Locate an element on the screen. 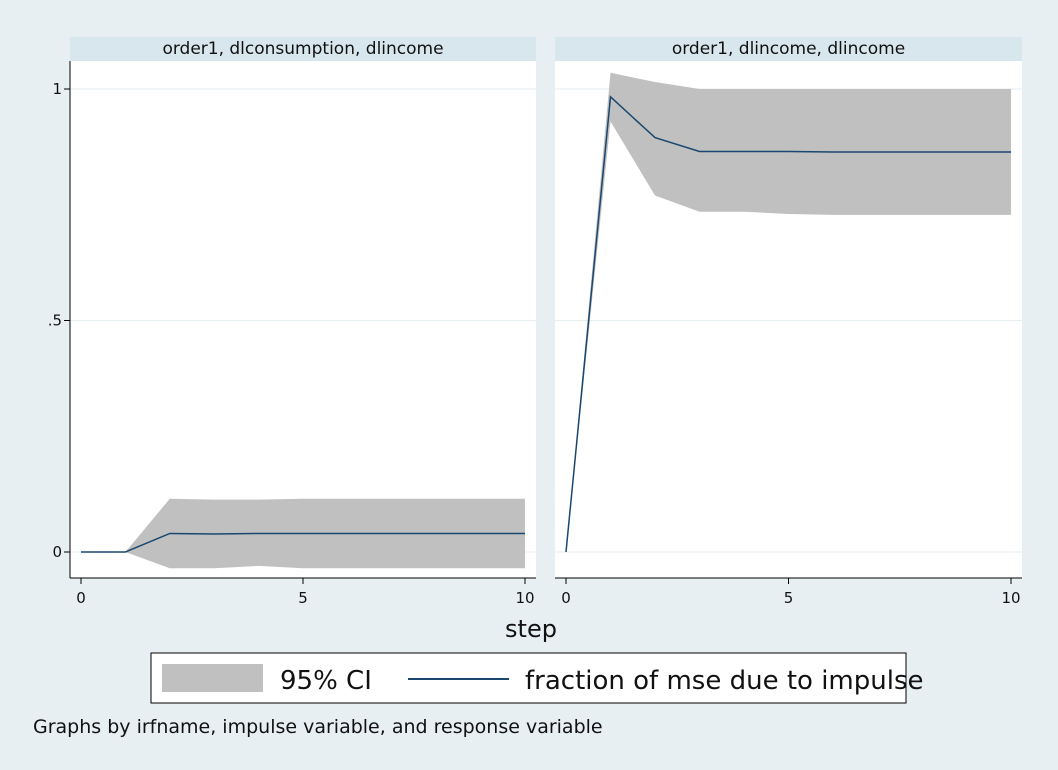  x-axis-title: step is located at coordinates (531, 629).